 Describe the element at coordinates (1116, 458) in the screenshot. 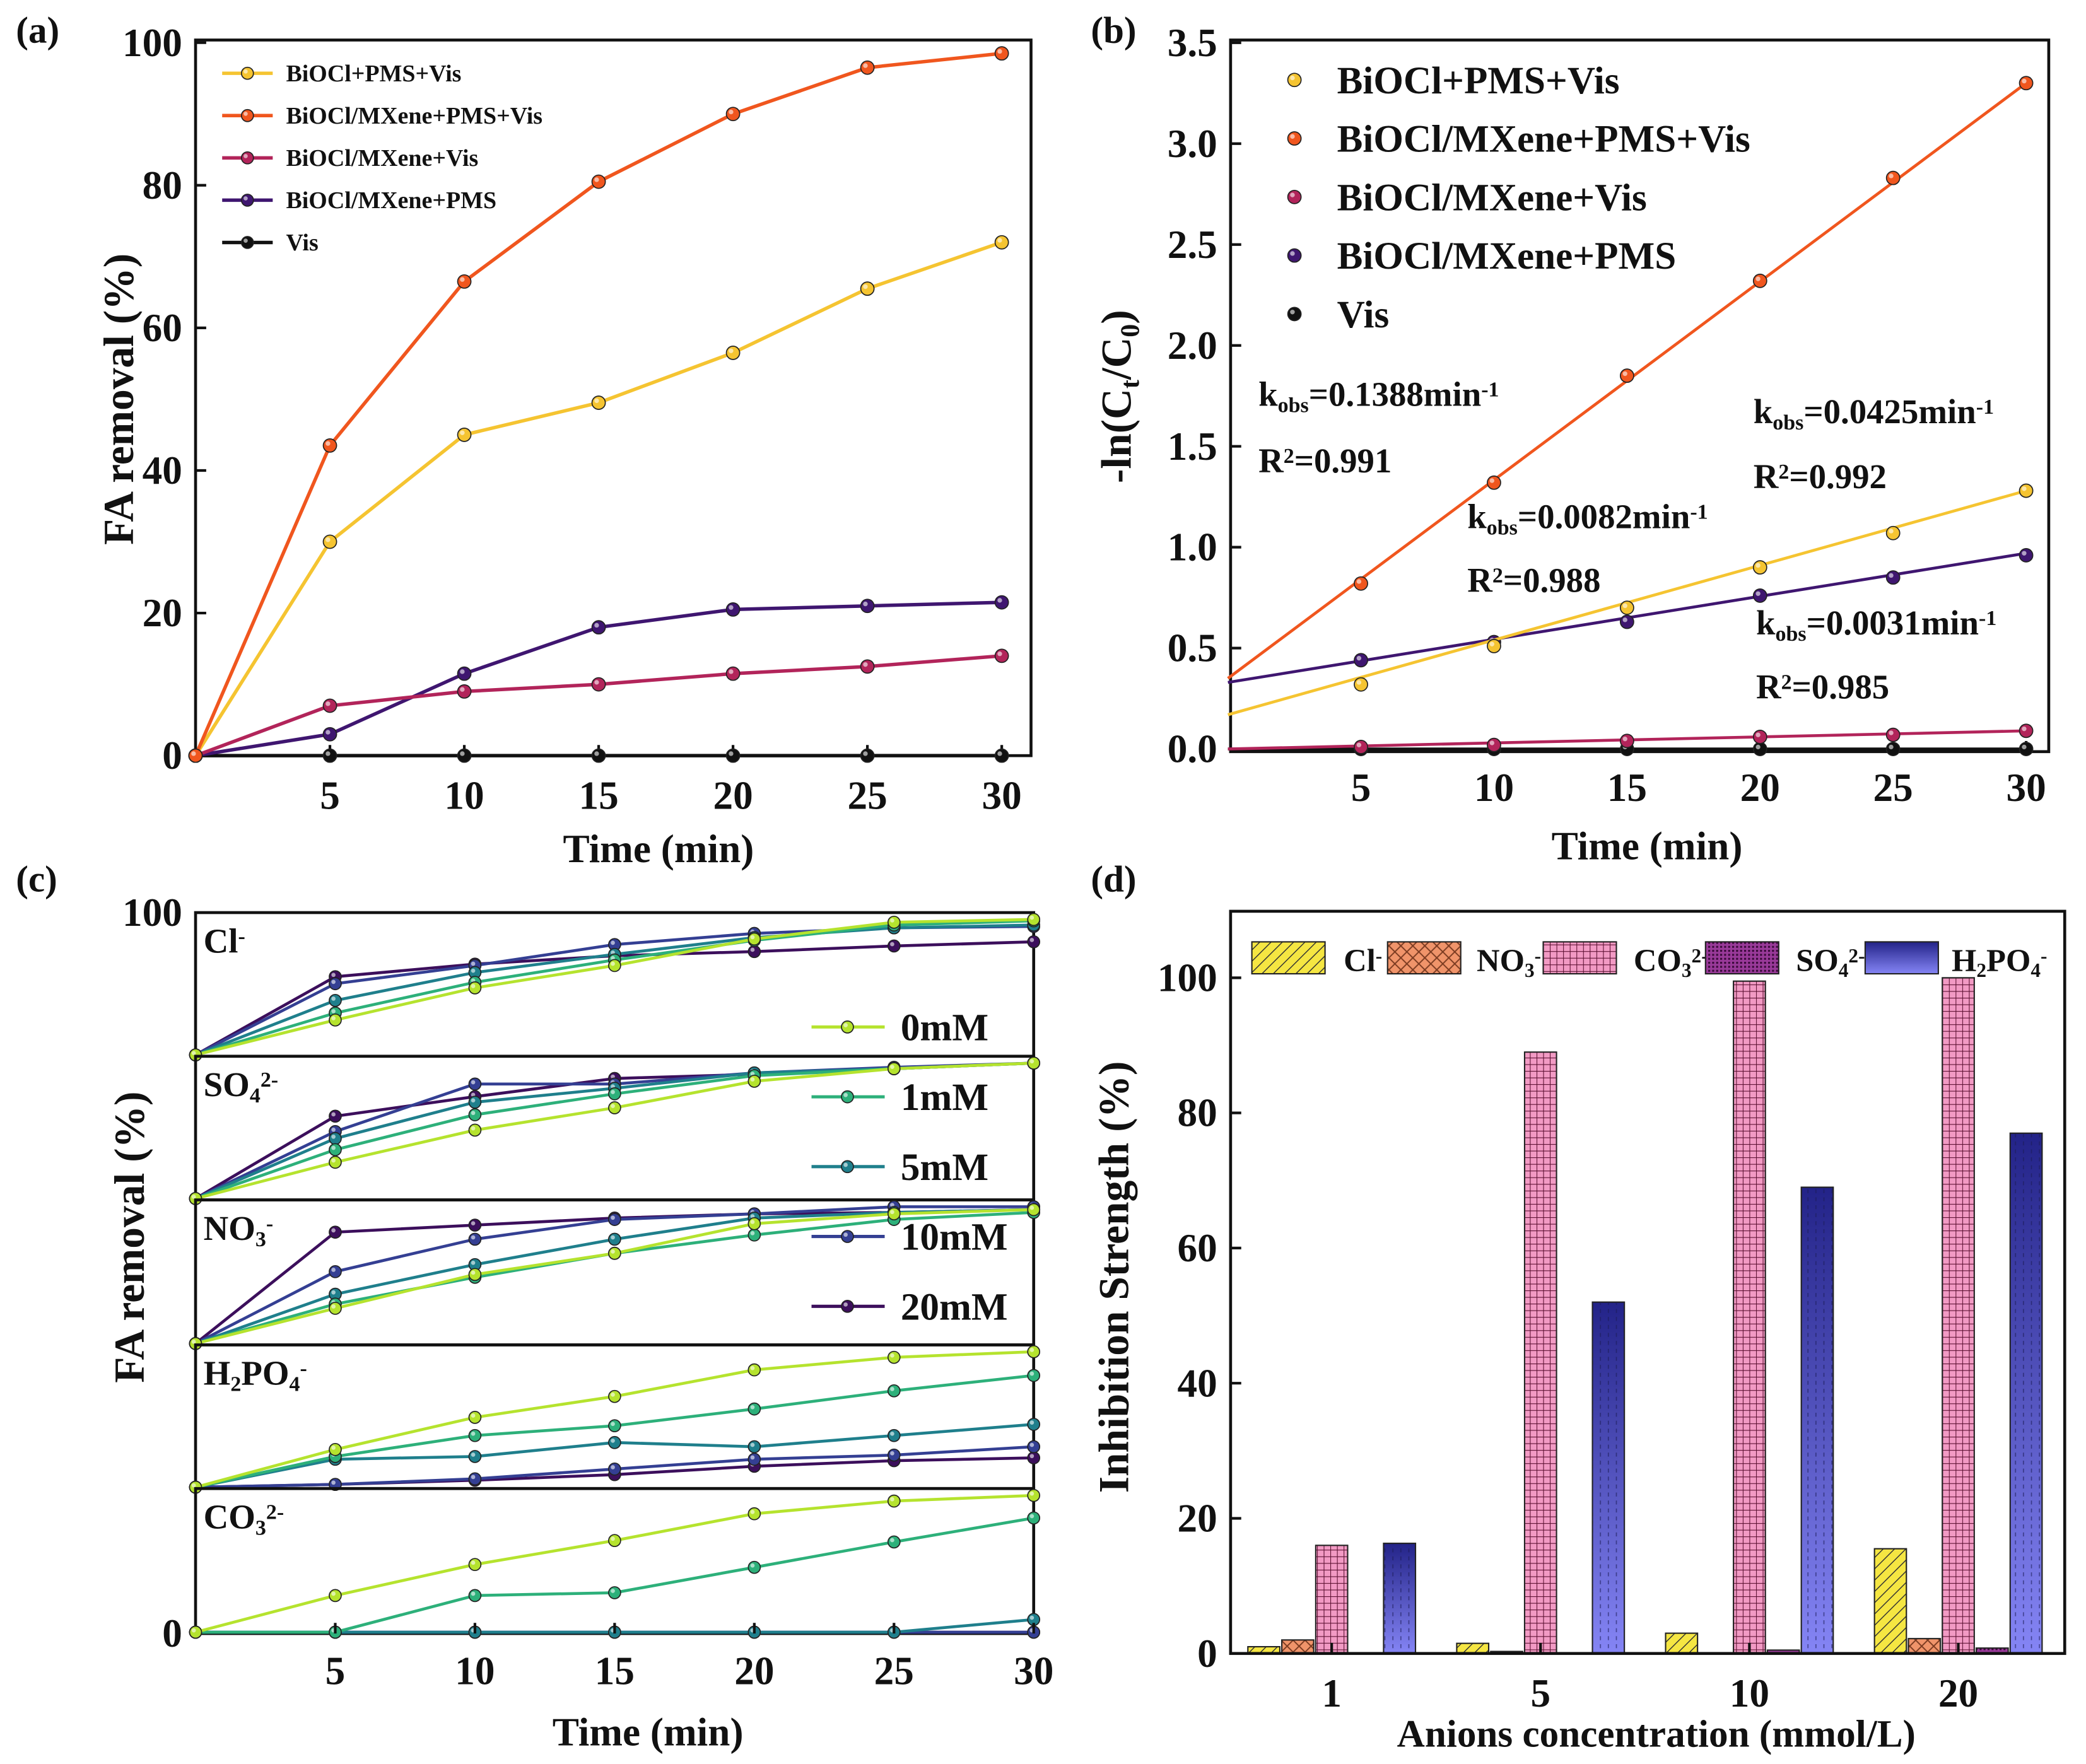

I see `text-part: -ln` at that location.